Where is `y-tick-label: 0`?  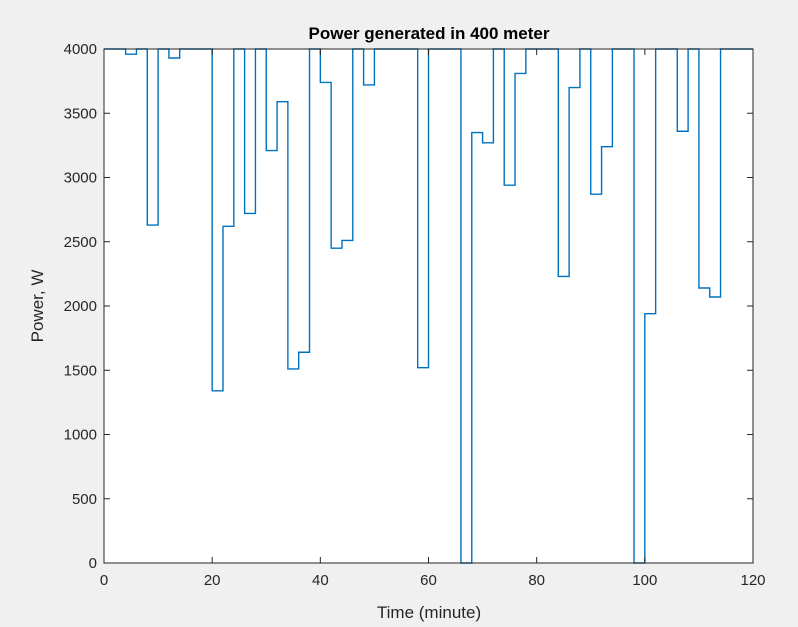
y-tick-label: 0 is located at coordinates (93, 563).